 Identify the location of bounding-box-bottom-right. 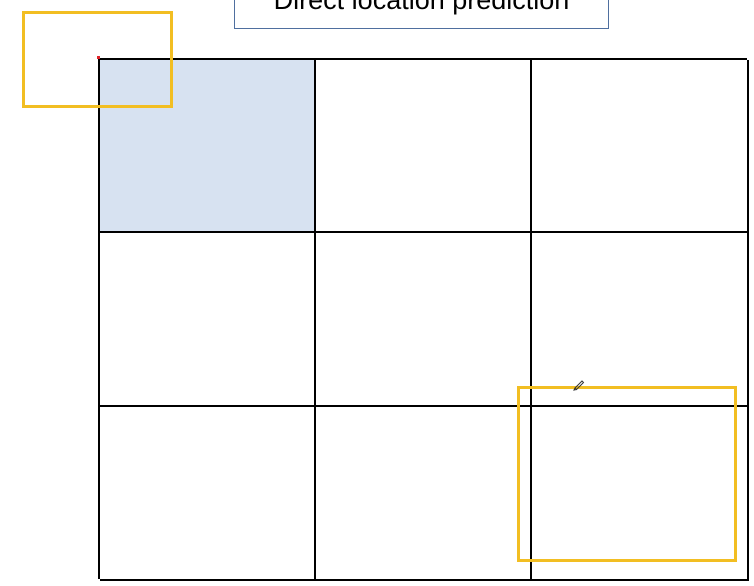
(627, 474).